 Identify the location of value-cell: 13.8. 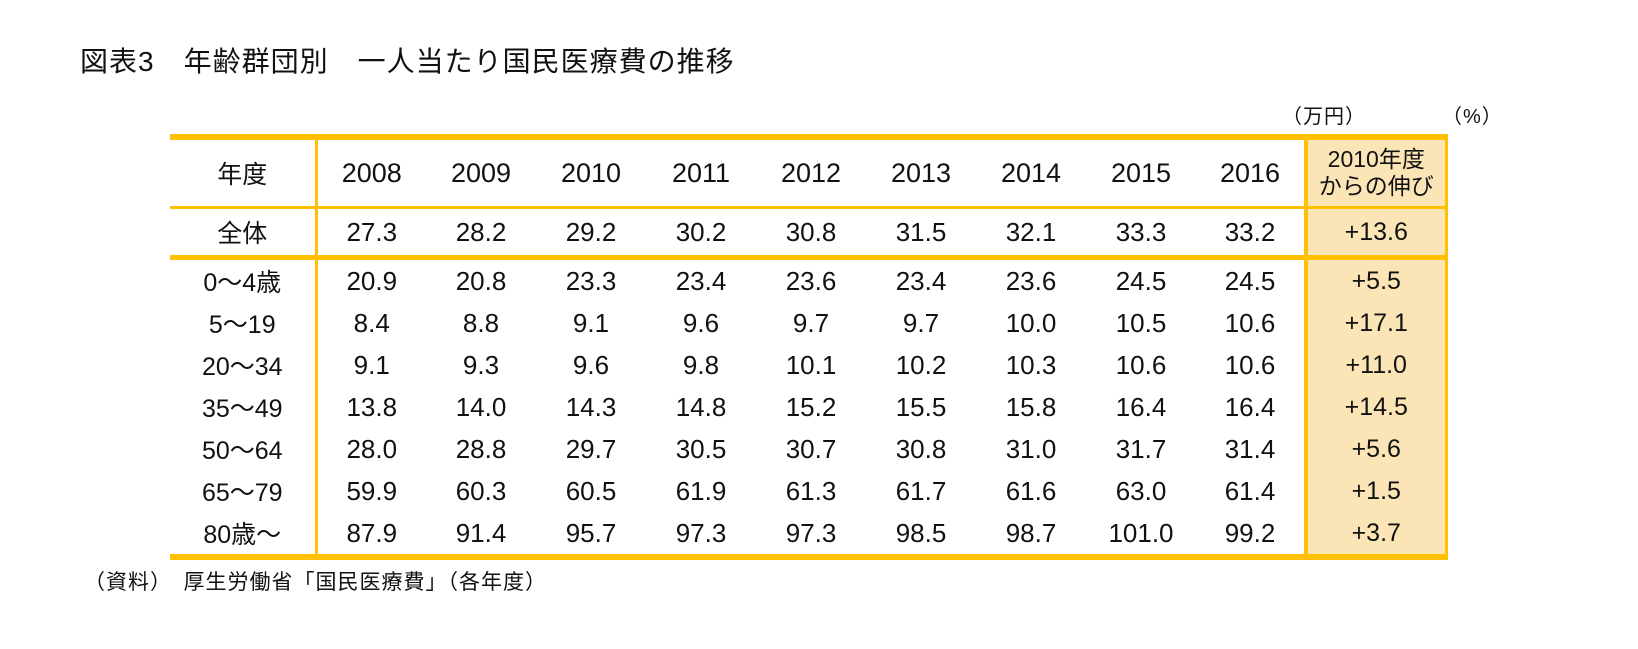
(372, 406).